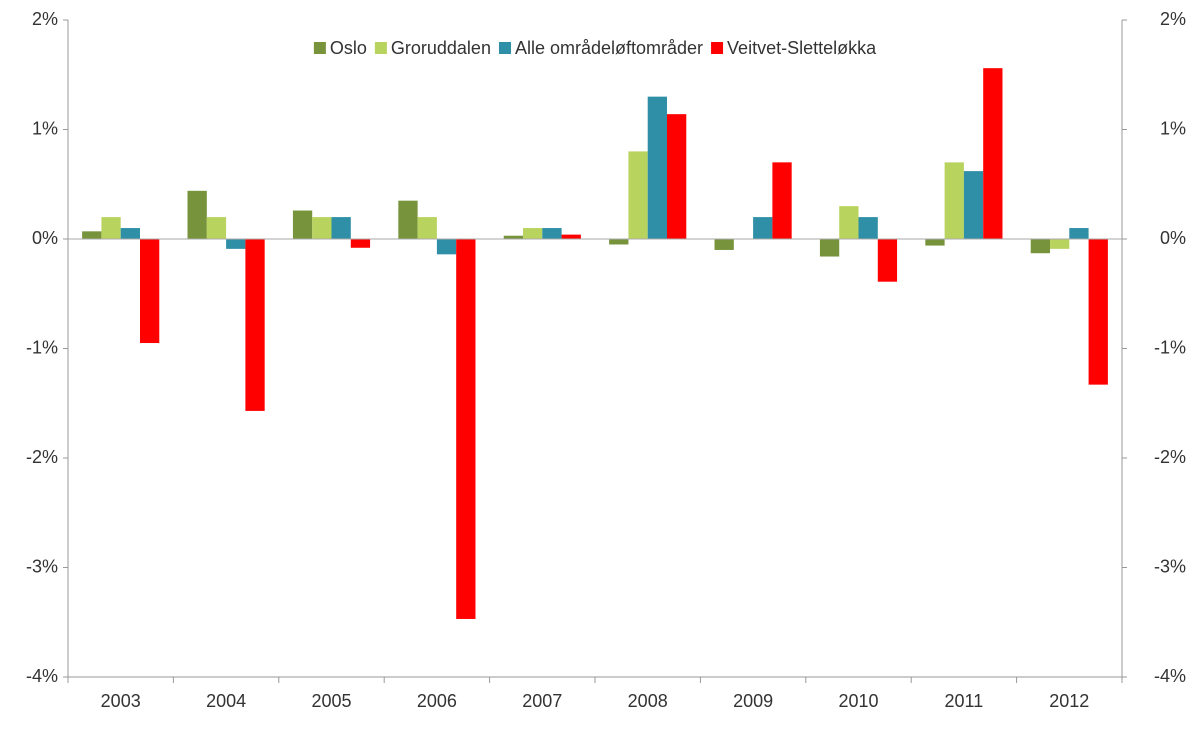  Describe the element at coordinates (42, 676) in the screenshot. I see `y-tick-label: -4%` at that location.